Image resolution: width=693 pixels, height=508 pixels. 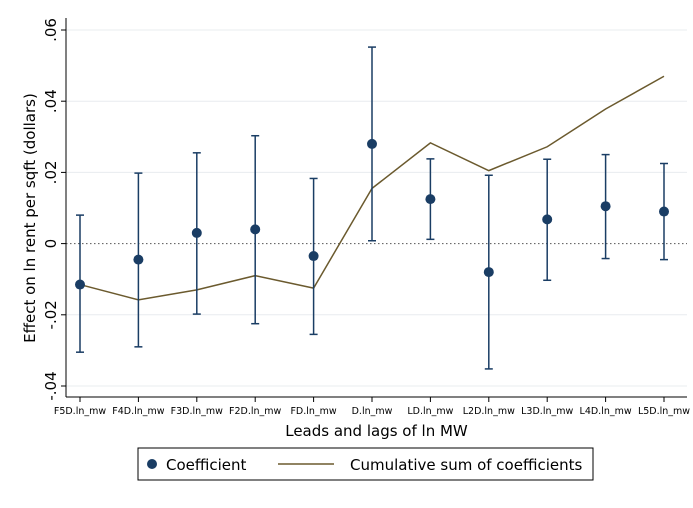 I want to click on y-axis-title: Effect on ln rent per sqft (dollars), so click(x=30, y=218).